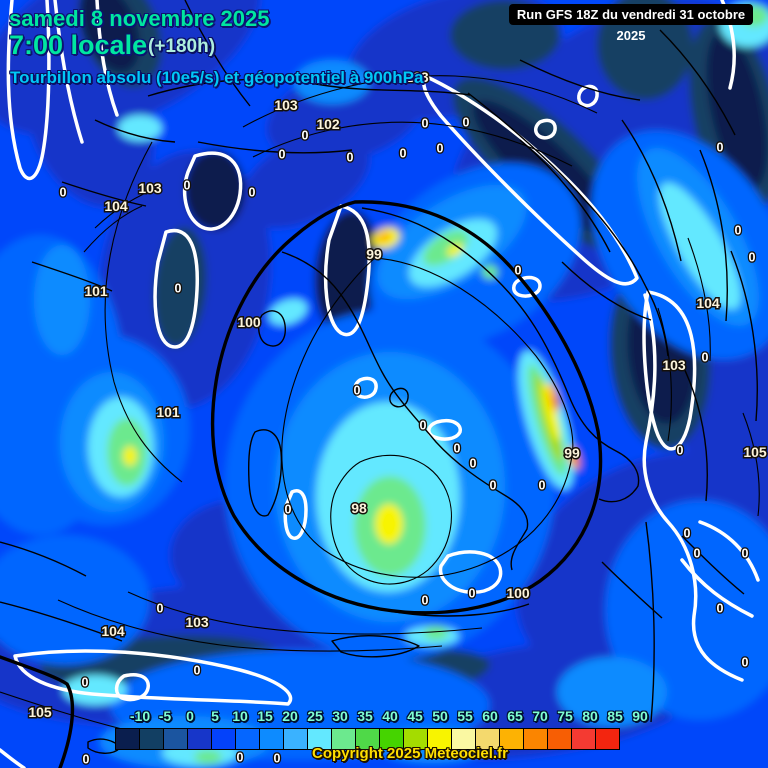  I want to click on legend-tick-label: 90, so click(640, 716).